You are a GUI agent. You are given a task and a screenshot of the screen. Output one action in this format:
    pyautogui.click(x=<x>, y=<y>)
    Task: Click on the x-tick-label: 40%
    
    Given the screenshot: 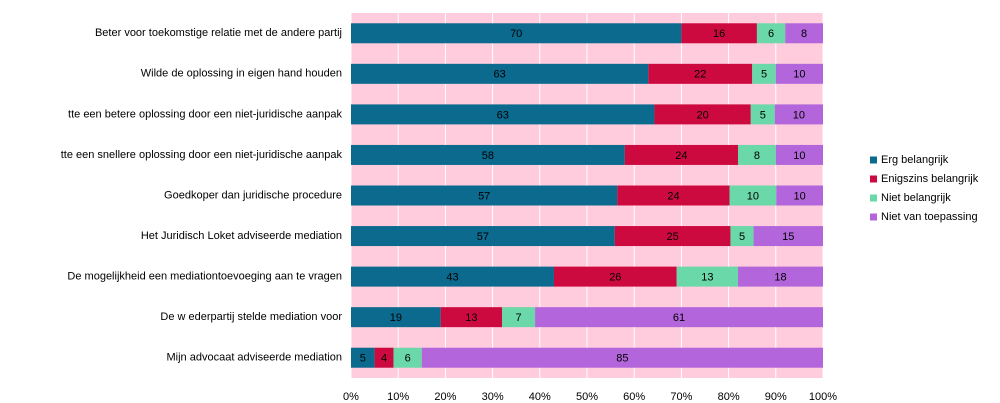 What is the action you would take?
    pyautogui.click(x=540, y=397)
    